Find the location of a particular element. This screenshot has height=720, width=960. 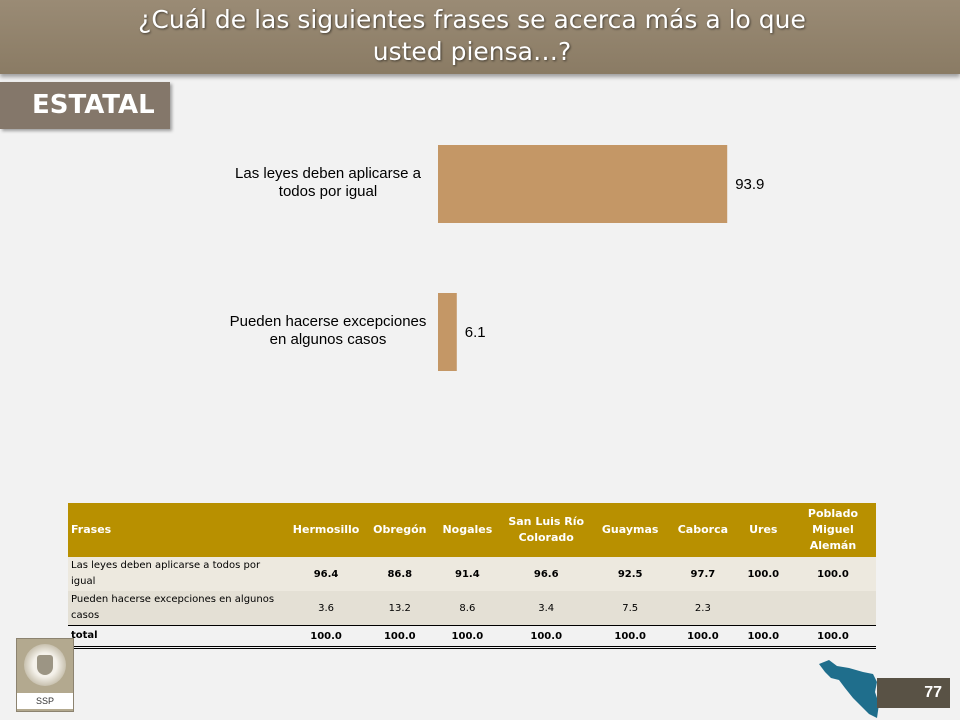

seal-icon is located at coordinates (45, 665).